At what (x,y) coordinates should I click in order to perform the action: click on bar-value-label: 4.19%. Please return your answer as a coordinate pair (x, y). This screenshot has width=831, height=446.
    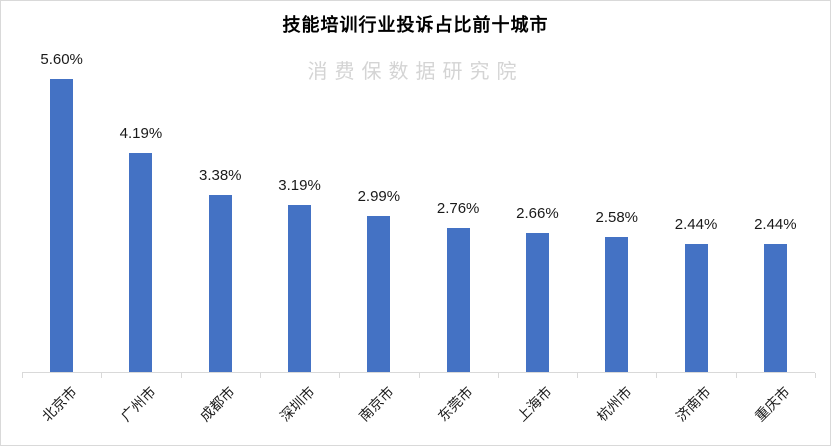
    Looking at the image, I should click on (141, 133).